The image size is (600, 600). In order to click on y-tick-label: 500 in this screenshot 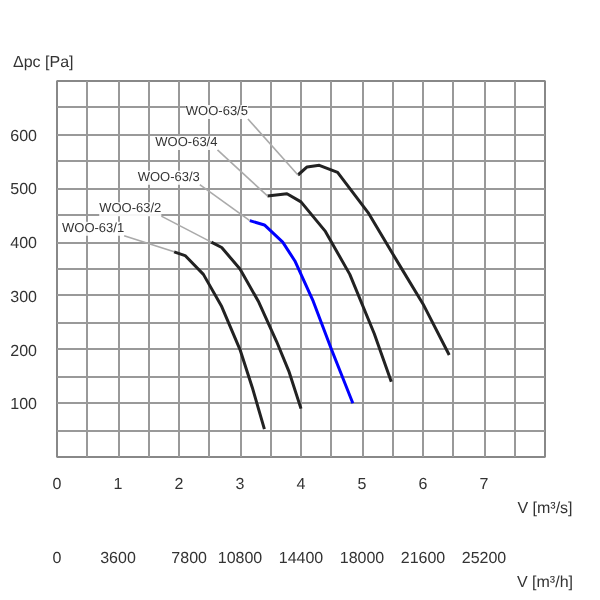, I will do `click(24, 189)`.